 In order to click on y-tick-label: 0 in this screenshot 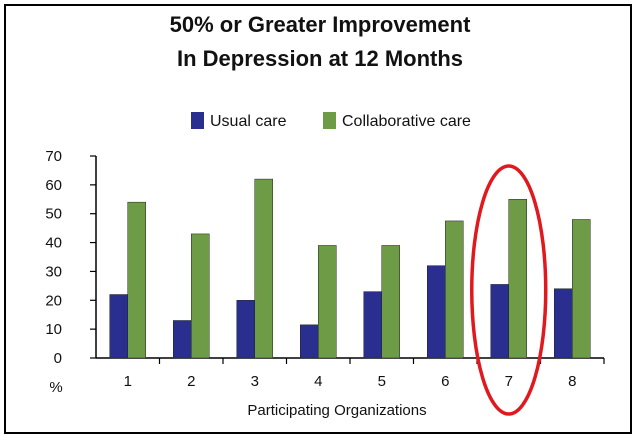, I will do `click(58, 358)`.